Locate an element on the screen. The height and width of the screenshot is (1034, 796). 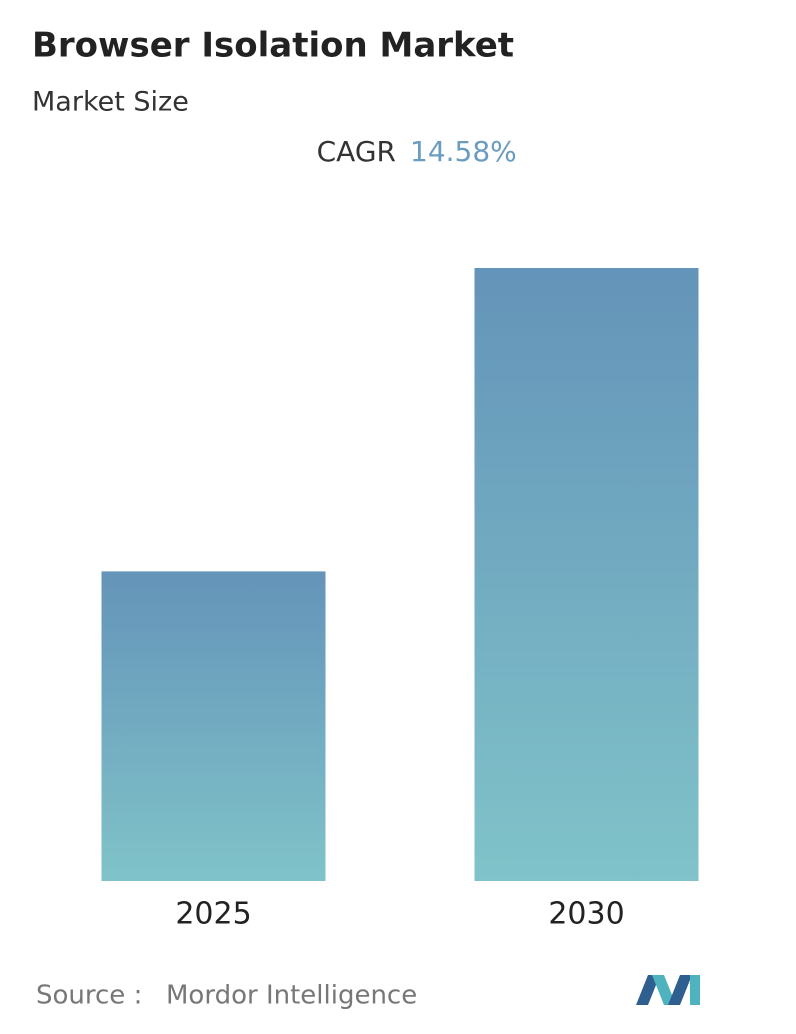
cagr-value: 14.58% is located at coordinates (463, 151).